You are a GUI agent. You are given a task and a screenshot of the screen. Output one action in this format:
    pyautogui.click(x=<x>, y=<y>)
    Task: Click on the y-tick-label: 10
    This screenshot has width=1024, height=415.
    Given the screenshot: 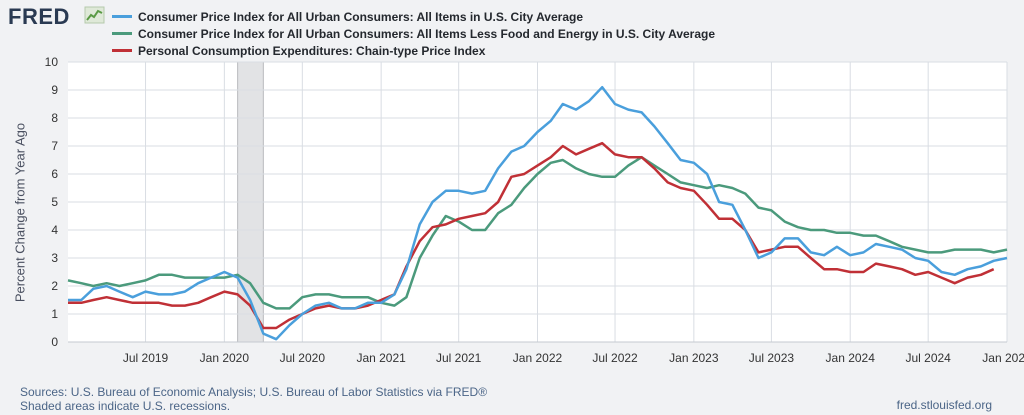 What is the action you would take?
    pyautogui.click(x=52, y=62)
    